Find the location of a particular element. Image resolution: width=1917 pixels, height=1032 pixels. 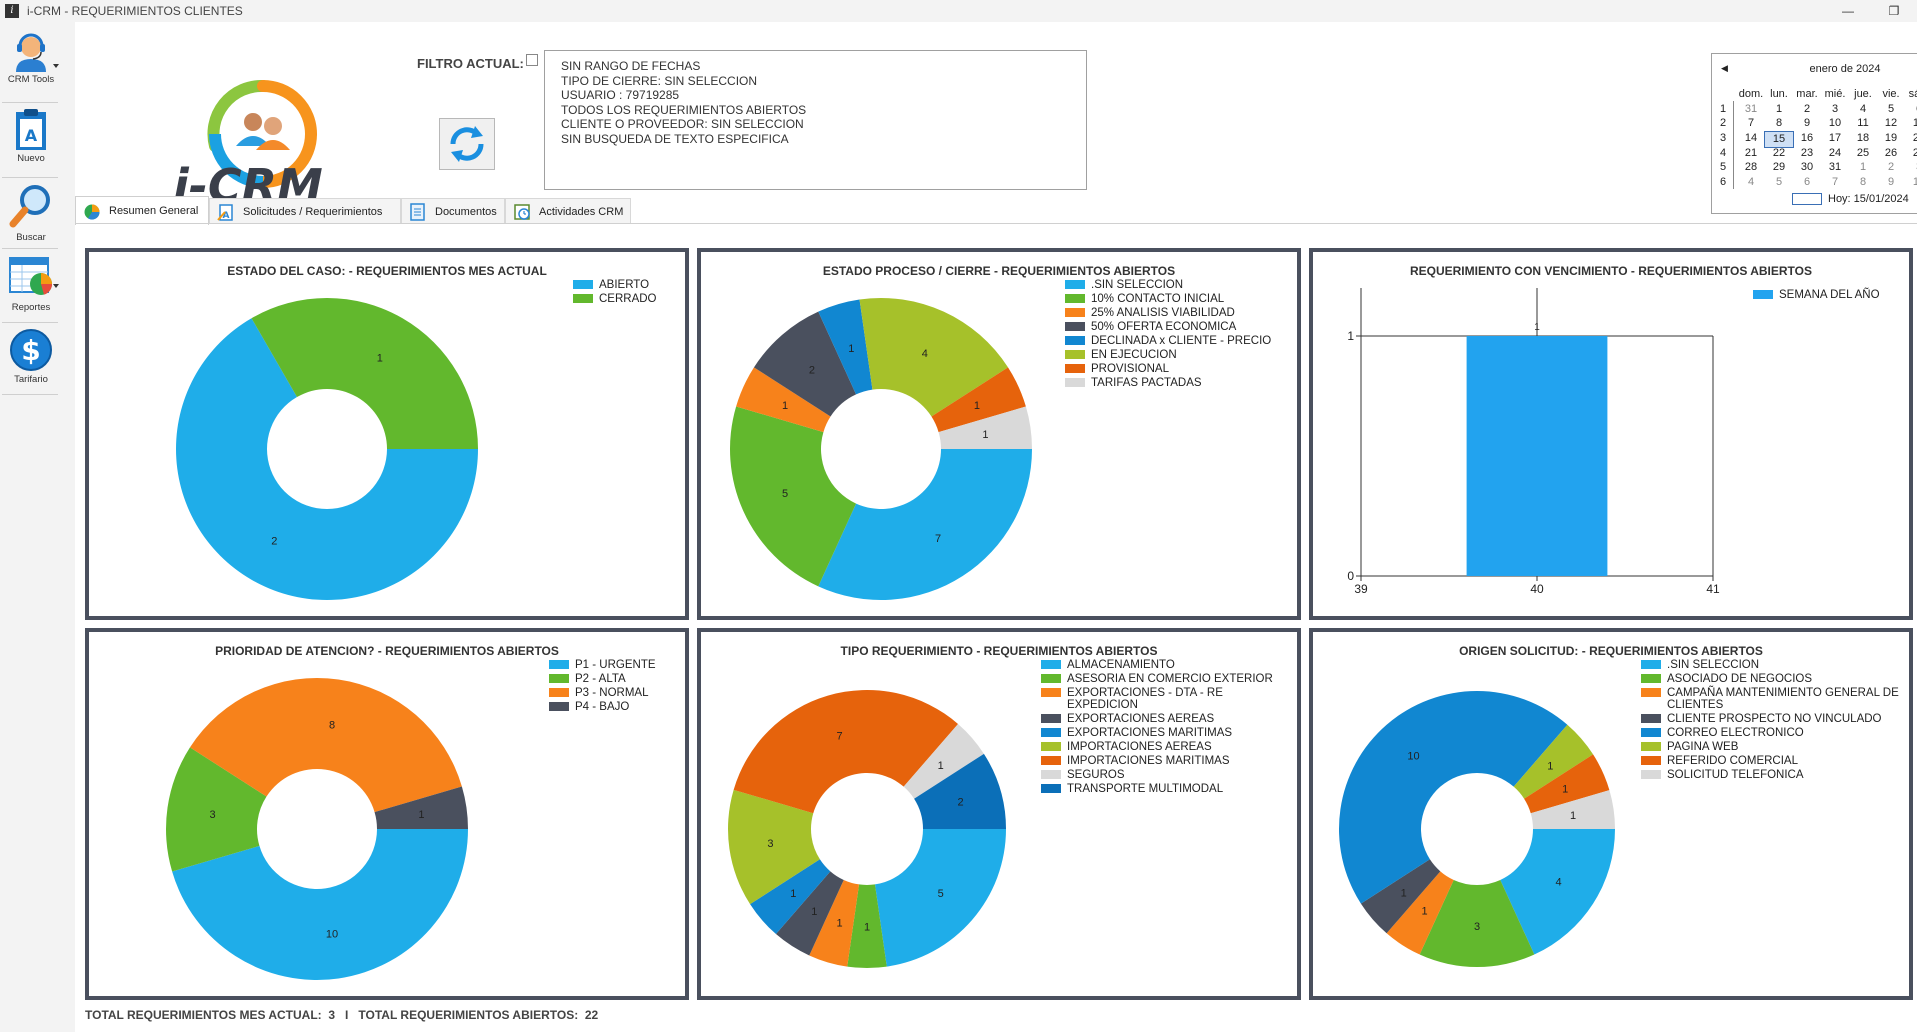

slice-data-label: 4 is located at coordinates (925, 354).